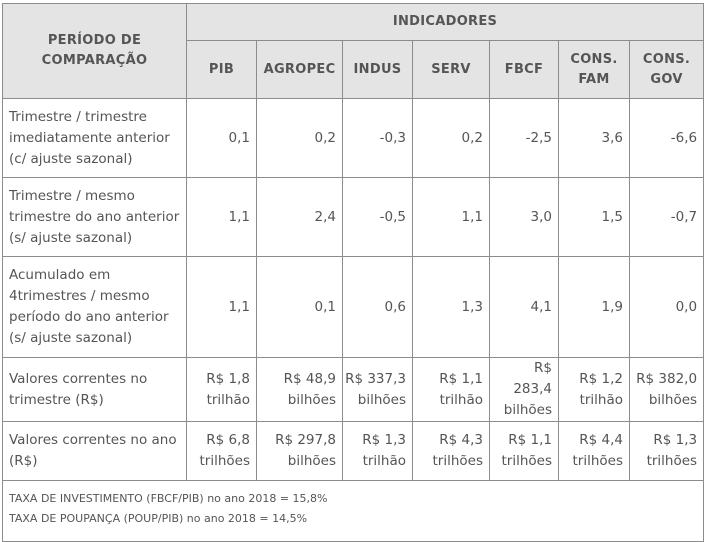 The width and height of the screenshot is (707, 542). Describe the element at coordinates (524, 389) in the screenshot. I see `table-cell: R$ 283,4 bilhões` at that location.